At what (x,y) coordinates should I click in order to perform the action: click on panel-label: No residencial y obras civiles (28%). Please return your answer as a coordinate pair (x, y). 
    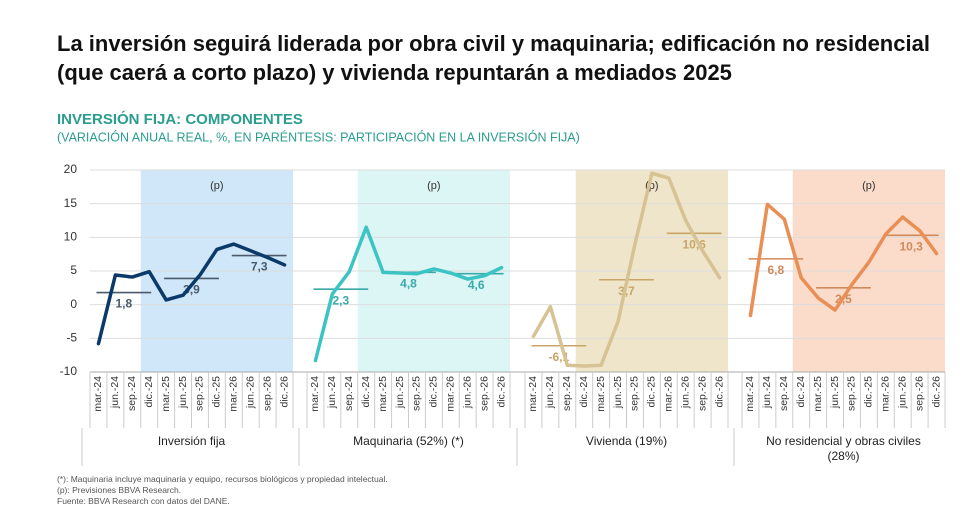
    Looking at the image, I should click on (843, 448).